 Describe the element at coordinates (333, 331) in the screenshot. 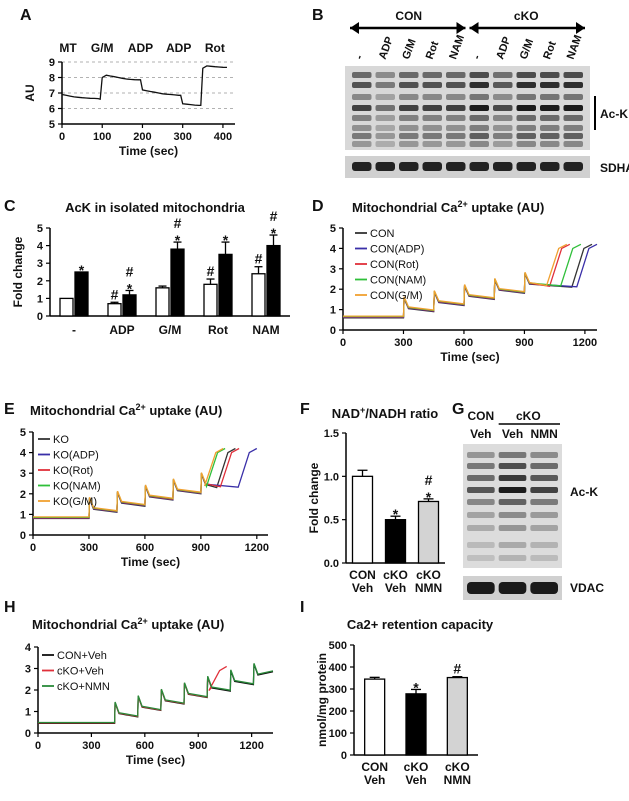

I see `chart-d-ytick-label: 0` at that location.